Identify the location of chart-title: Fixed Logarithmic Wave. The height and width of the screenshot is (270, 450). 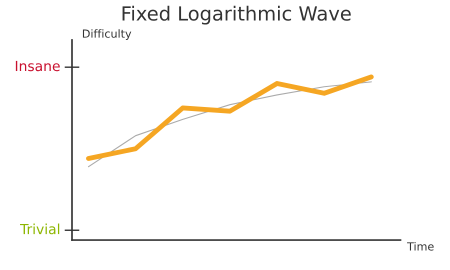
(236, 15).